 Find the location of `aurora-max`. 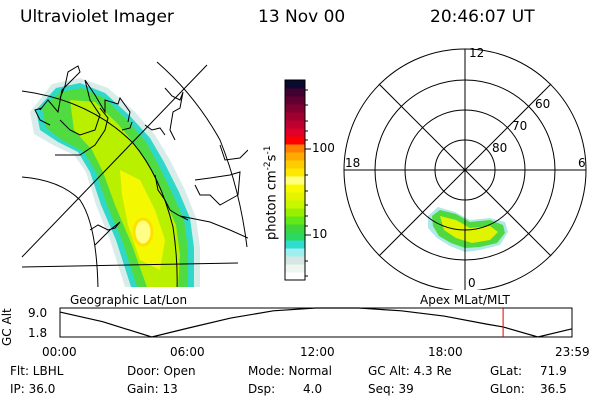

aurora-max is located at coordinates (143, 232).